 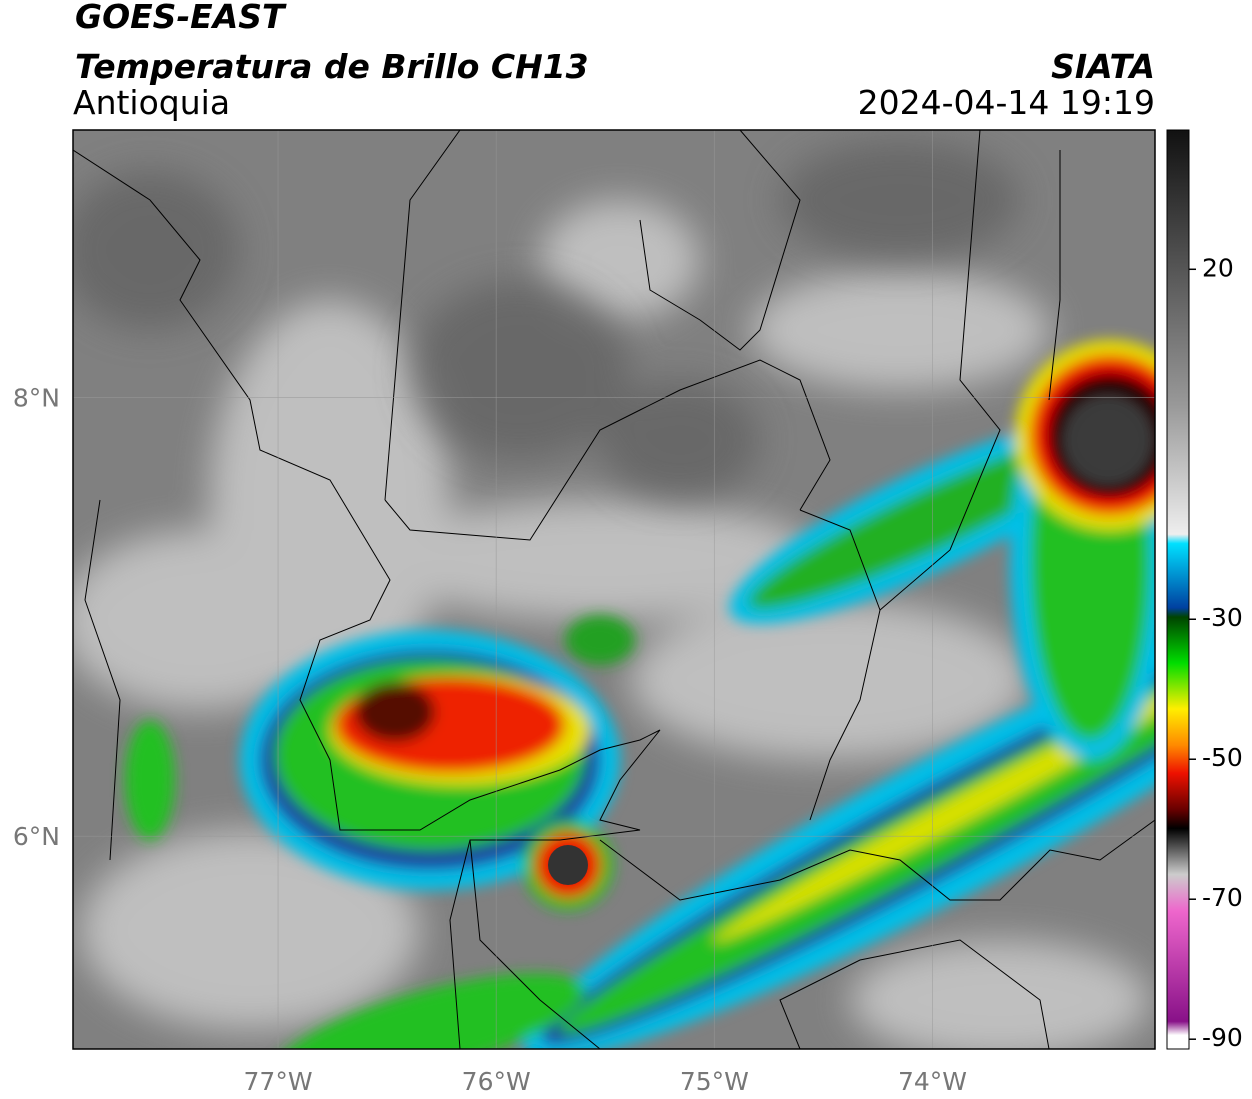 I want to click on subtitle: Temperatura de Brillo CH13, so click(x=332, y=66).